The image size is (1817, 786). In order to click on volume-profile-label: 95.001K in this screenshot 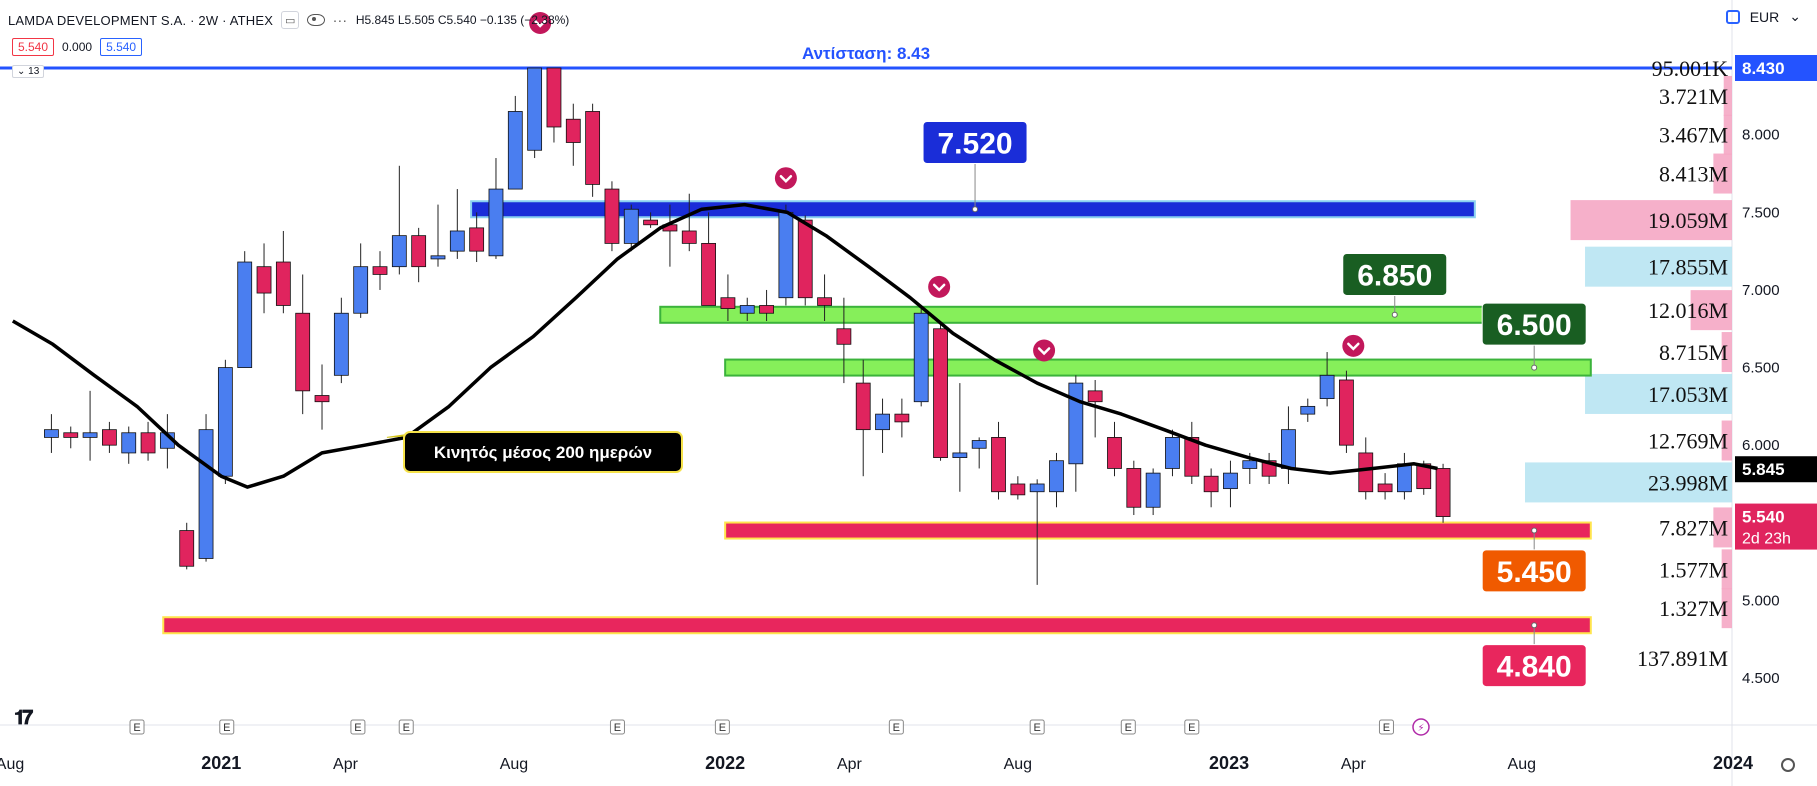, I will do `click(1690, 68)`.